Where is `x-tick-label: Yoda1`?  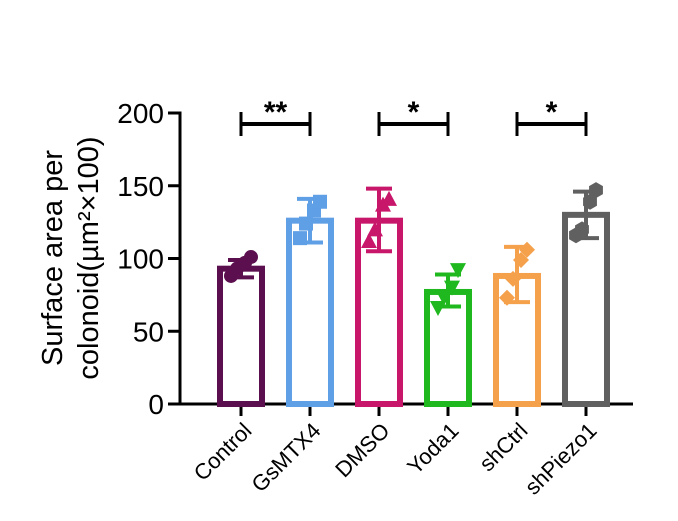 x-tick-label: Yoda1 is located at coordinates (432, 448).